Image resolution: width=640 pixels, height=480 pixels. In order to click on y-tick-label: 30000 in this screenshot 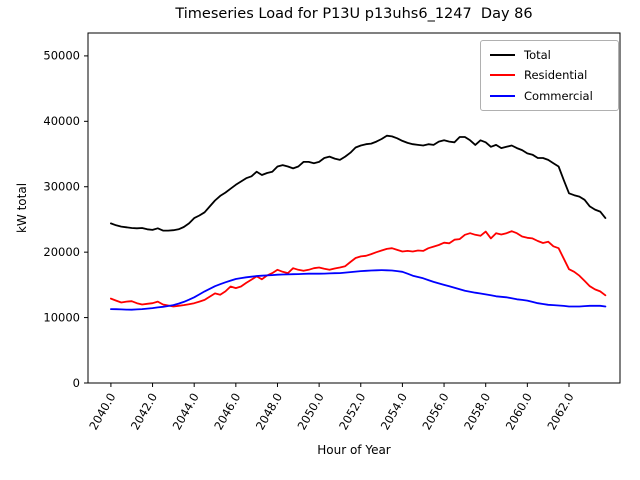, I will do `click(61, 187)`.